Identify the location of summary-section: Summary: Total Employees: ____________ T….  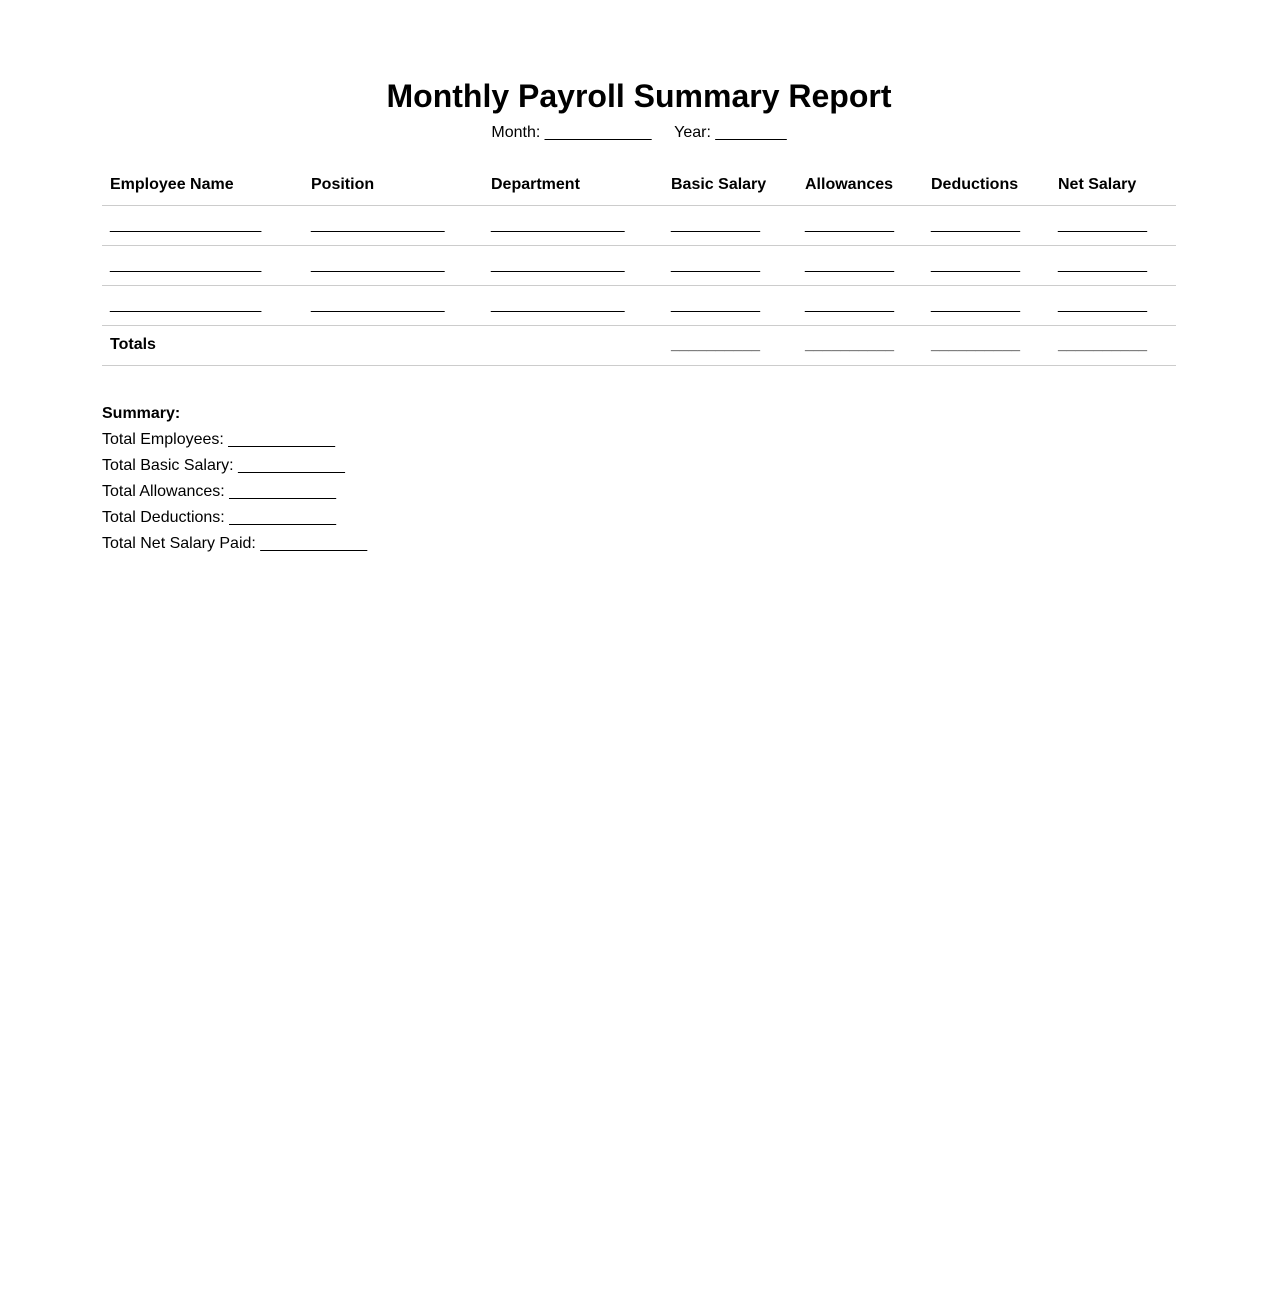
(234, 479).